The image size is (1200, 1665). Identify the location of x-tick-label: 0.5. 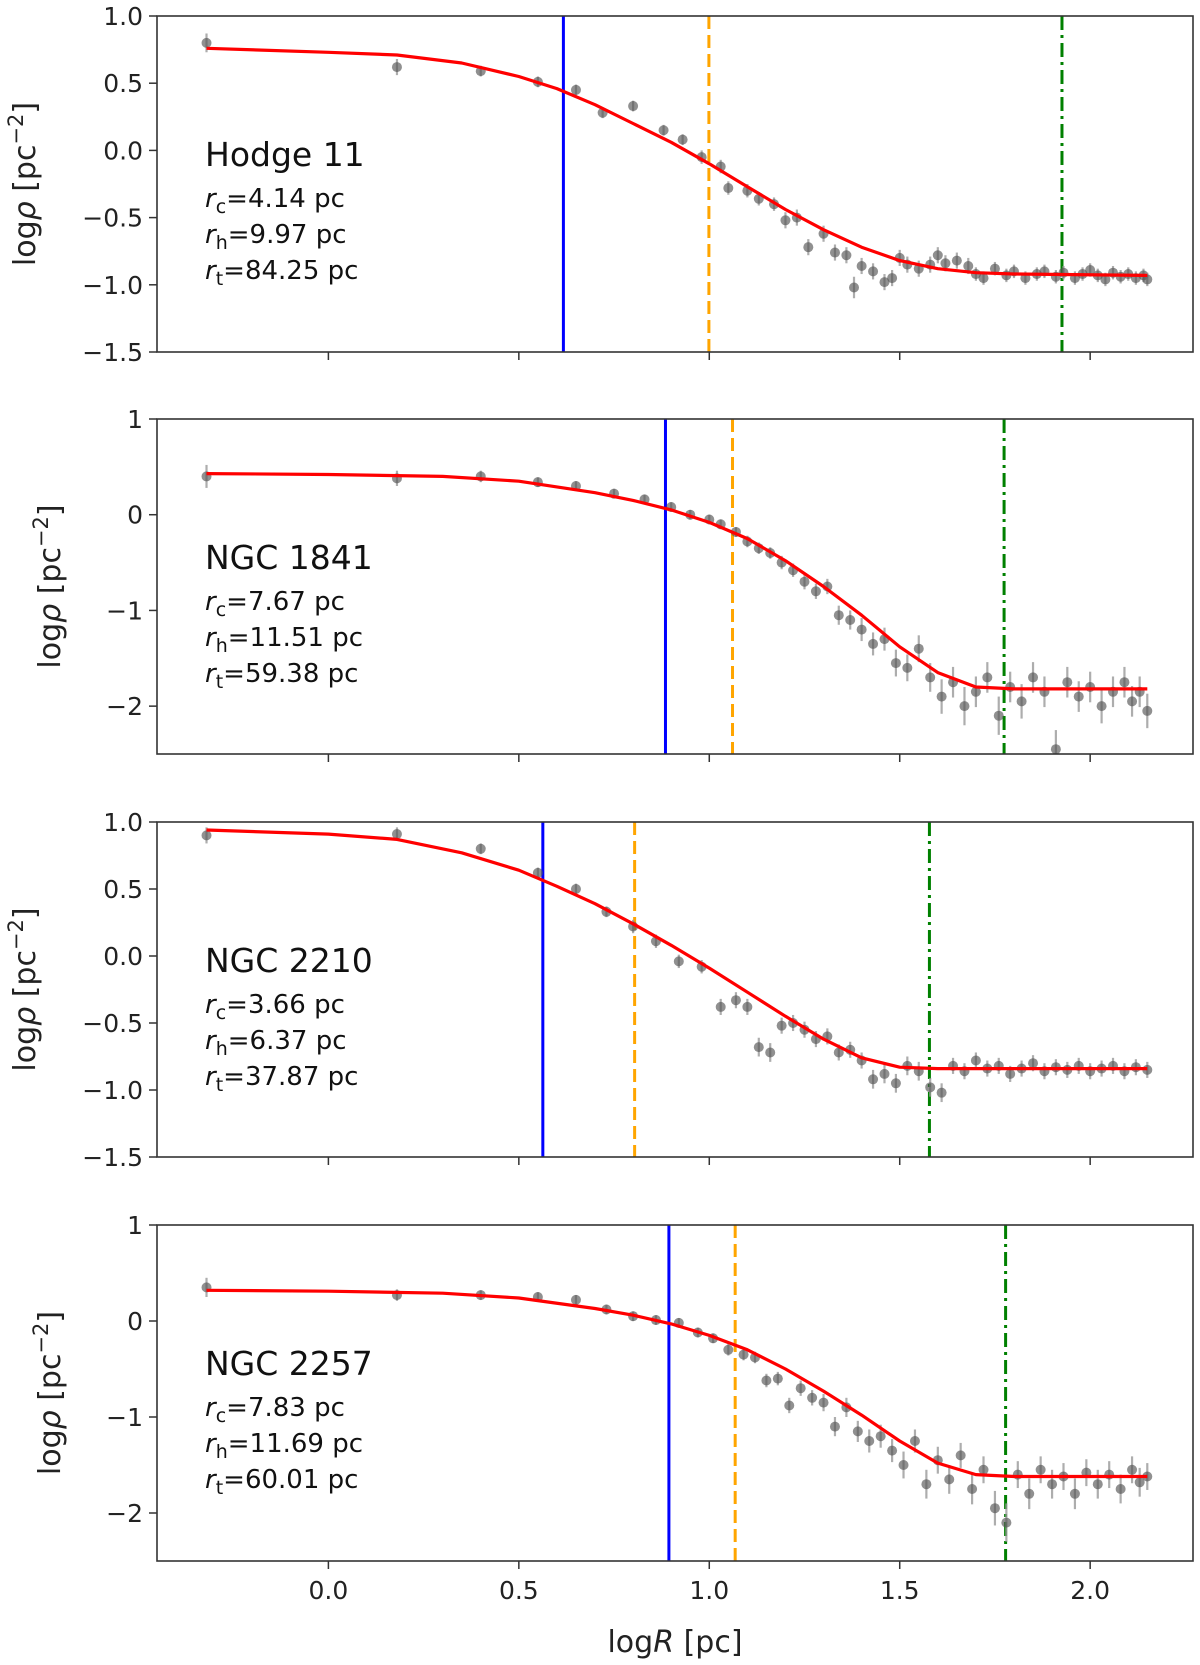
(519, 1590).